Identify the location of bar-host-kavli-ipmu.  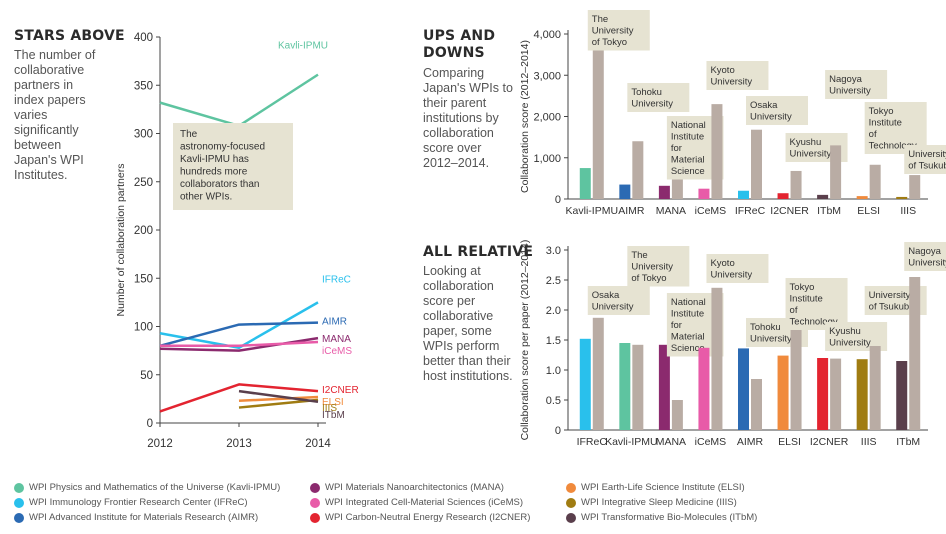
(638, 387).